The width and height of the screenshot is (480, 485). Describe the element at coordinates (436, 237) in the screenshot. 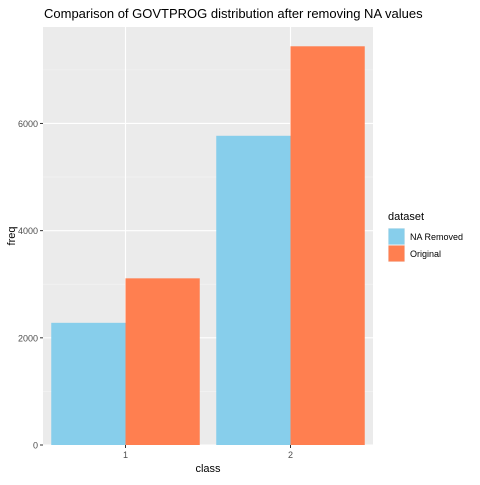

I see `legend-label: NA Removed` at that location.